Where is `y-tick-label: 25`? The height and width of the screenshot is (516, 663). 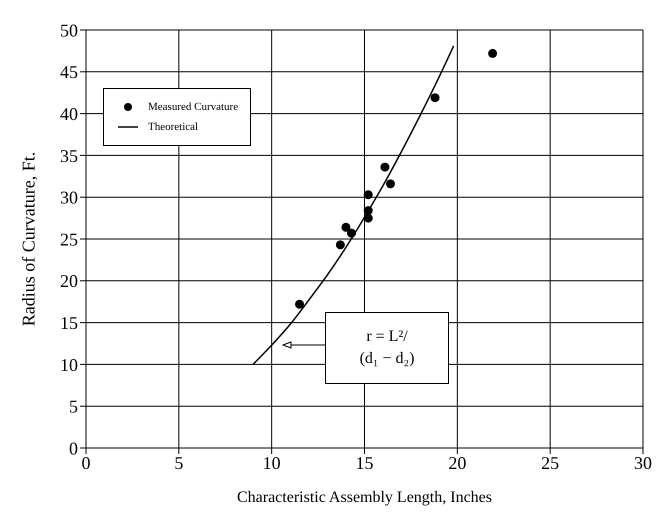 y-tick-label: 25 is located at coordinates (69, 239).